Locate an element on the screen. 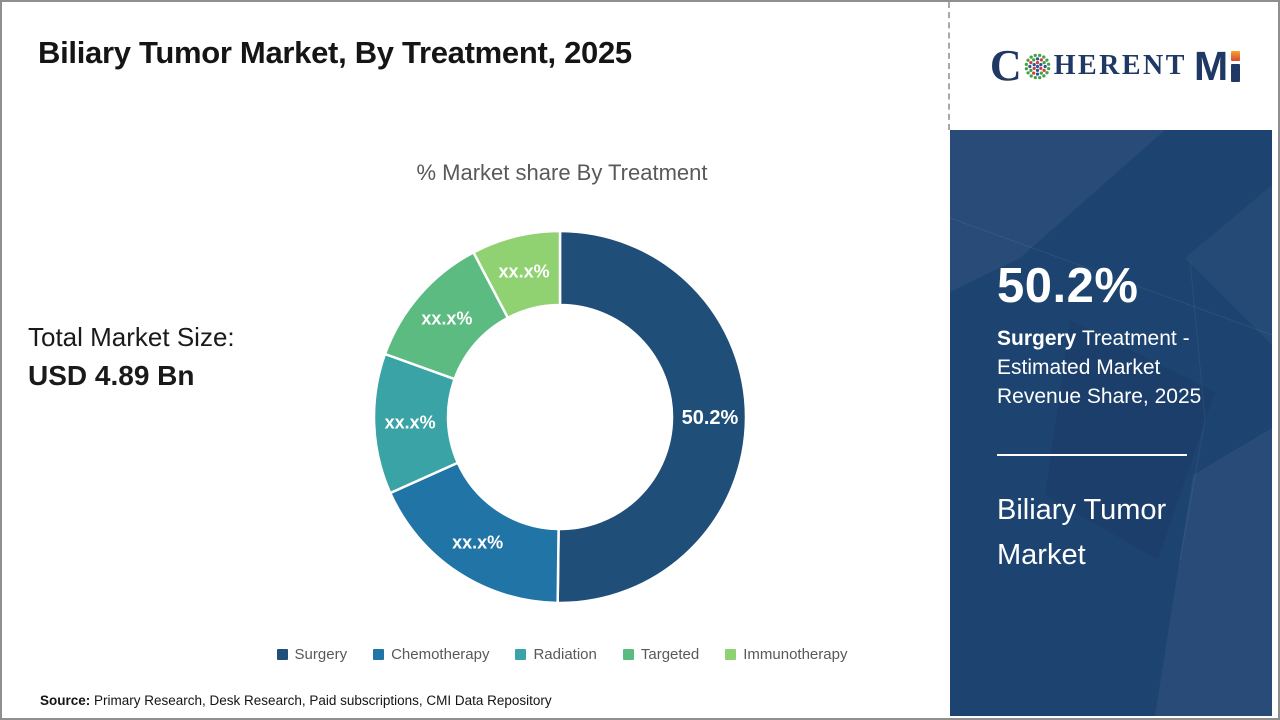 Image resolution: width=1280 pixels, height=720 pixels. donut-segment-immunotherapy is located at coordinates (517, 274).